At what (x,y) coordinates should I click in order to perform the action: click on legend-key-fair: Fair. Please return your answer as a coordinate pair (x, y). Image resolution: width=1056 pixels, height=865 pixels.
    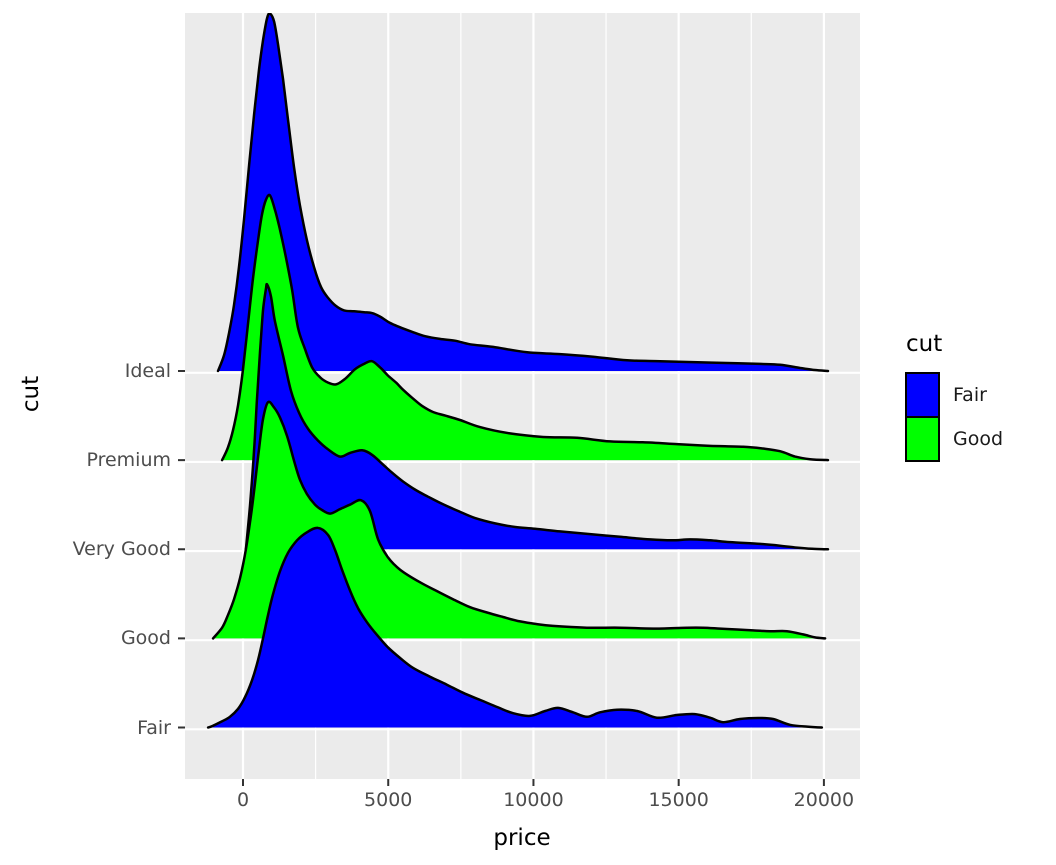
    Looking at the image, I should click on (954, 395).